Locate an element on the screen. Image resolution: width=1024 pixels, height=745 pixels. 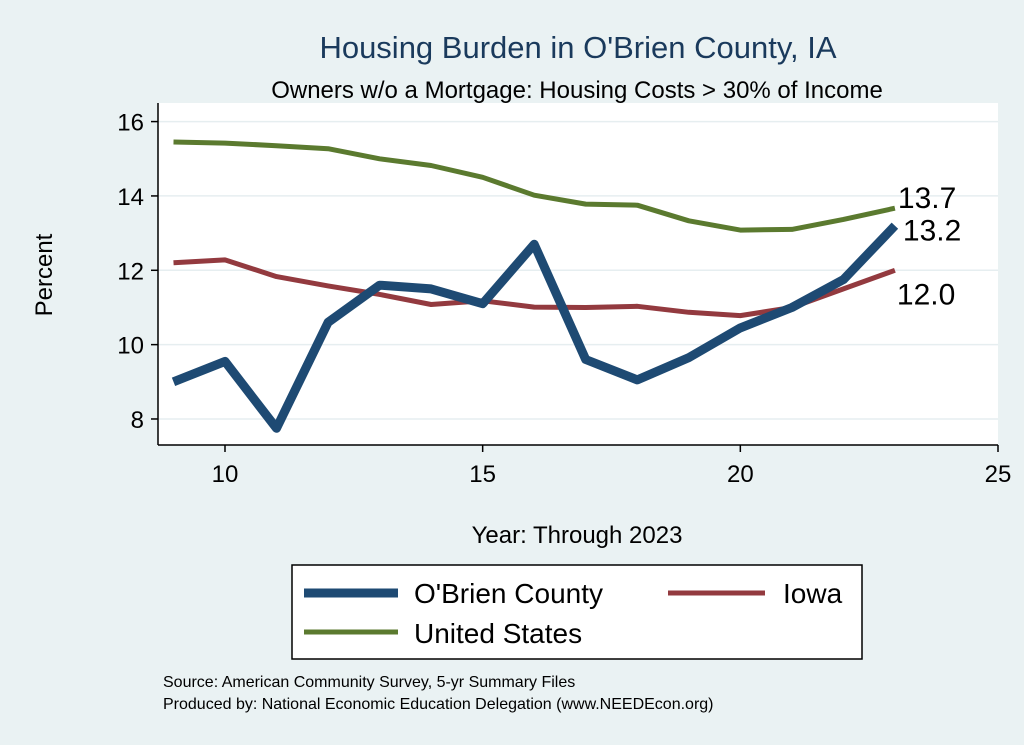
end-label-obrien: 13.2 is located at coordinates (932, 231).